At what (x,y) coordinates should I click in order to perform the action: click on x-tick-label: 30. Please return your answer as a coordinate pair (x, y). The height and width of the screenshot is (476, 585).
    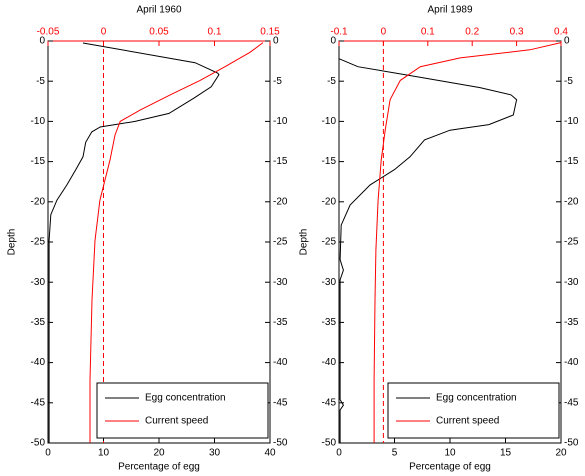
    Looking at the image, I should click on (215, 453).